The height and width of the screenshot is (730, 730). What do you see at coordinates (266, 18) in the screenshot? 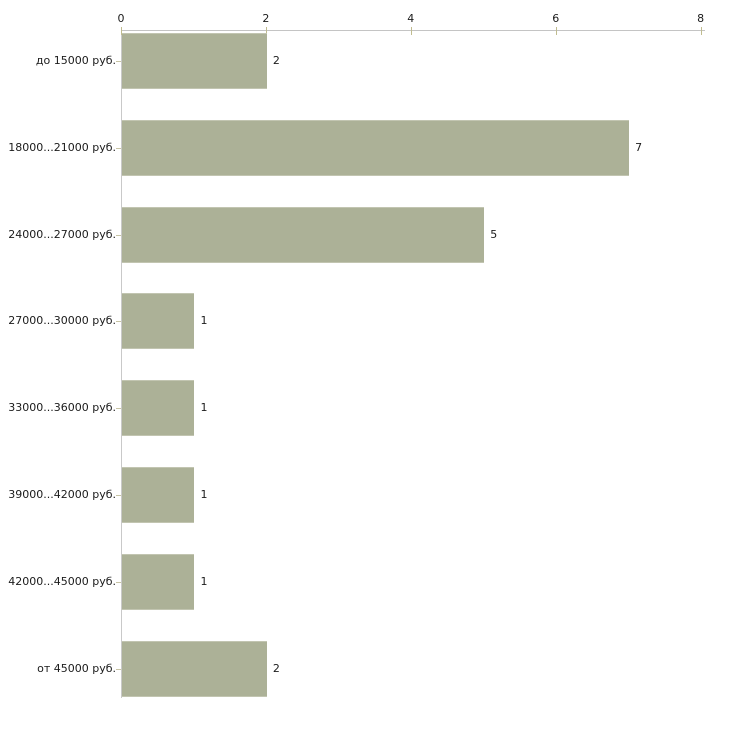
I see `x-axis-tick-label: 2` at bounding box center [266, 18].